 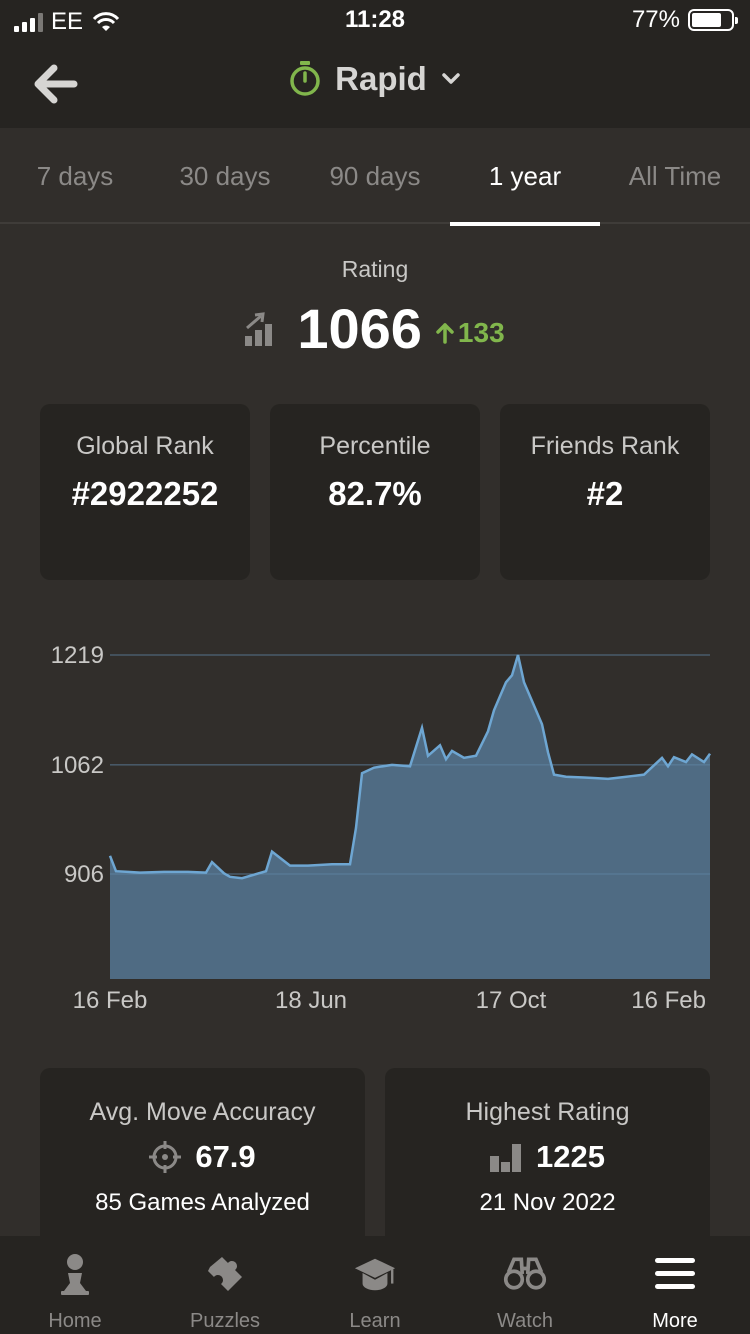 I want to click on status-time: 11:28, so click(x=375, y=19).